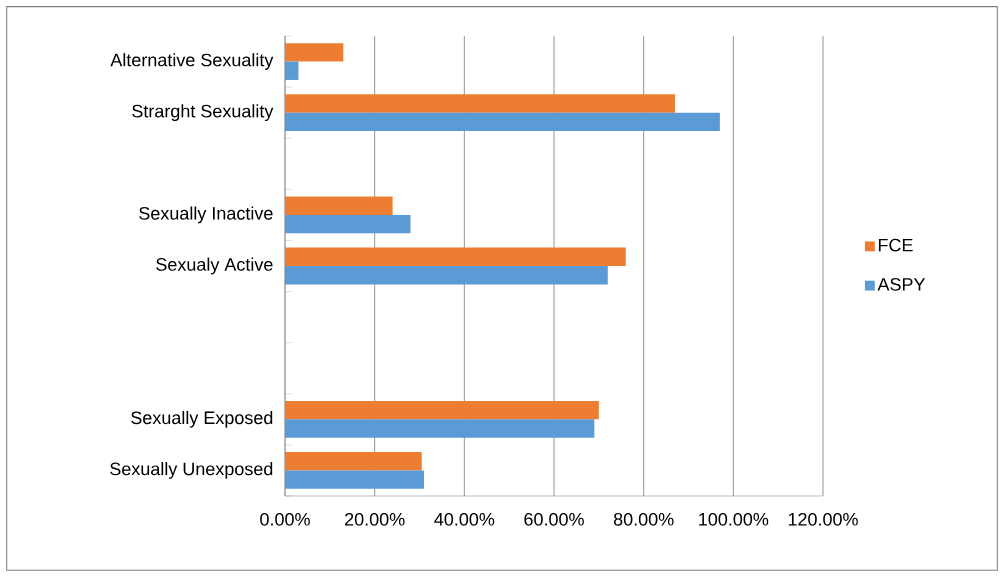  I want to click on x-tick-label: 120.00%, so click(823, 519).